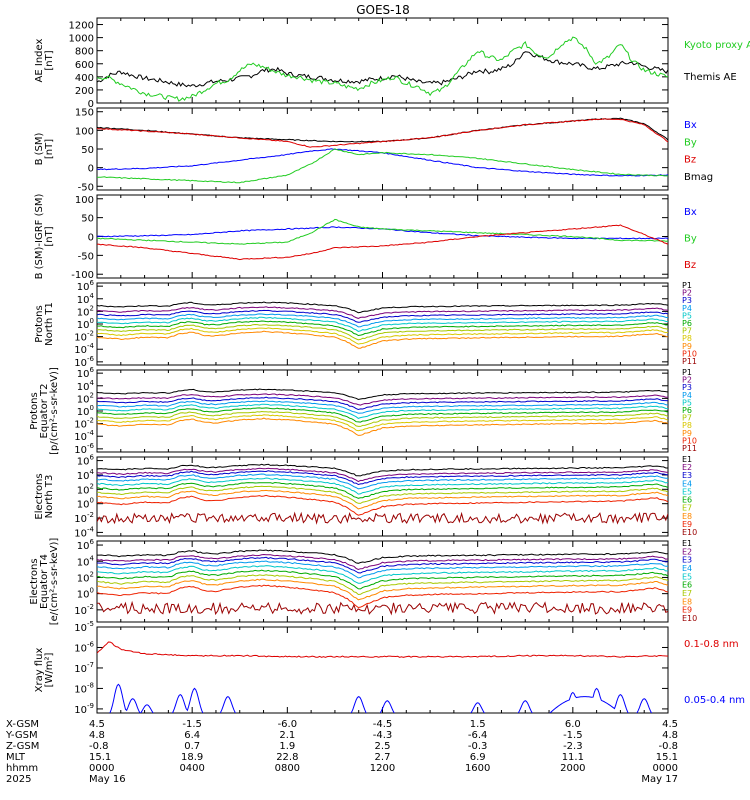 The image size is (750, 800). What do you see at coordinates (373, 150) in the screenshot?
I see `panel-bsm: -50 0 50 100 150 B (SM) [nT] Bx By Bz Bmag` at bounding box center [373, 150].